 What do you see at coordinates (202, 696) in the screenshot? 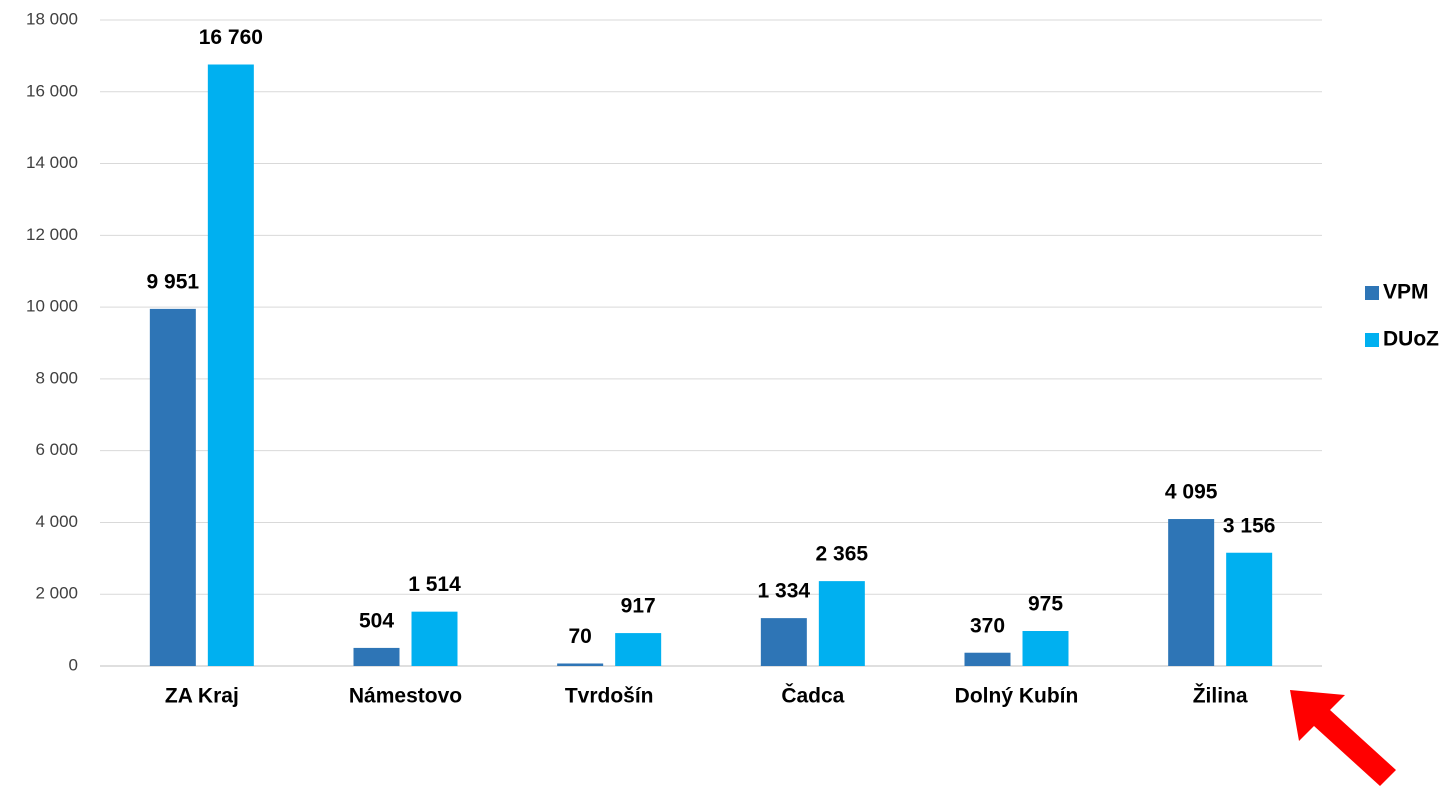
I see `x-tick-label: ZA Kraj` at bounding box center [202, 696].